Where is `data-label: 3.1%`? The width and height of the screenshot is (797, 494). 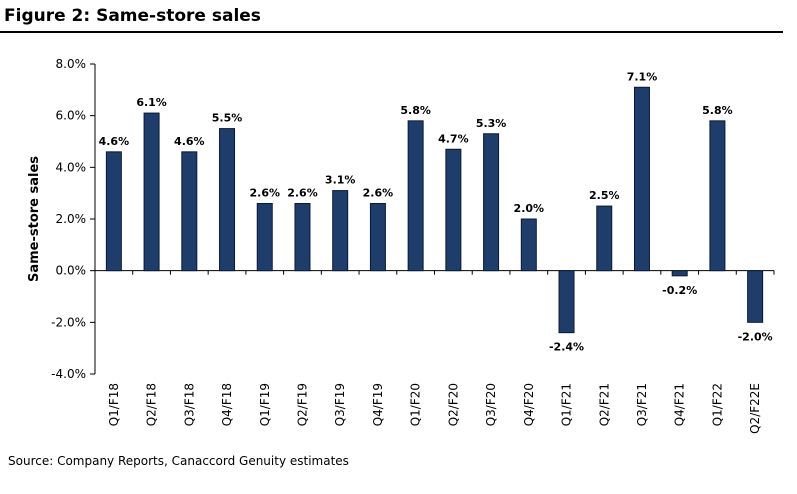 data-label: 3.1% is located at coordinates (340, 180).